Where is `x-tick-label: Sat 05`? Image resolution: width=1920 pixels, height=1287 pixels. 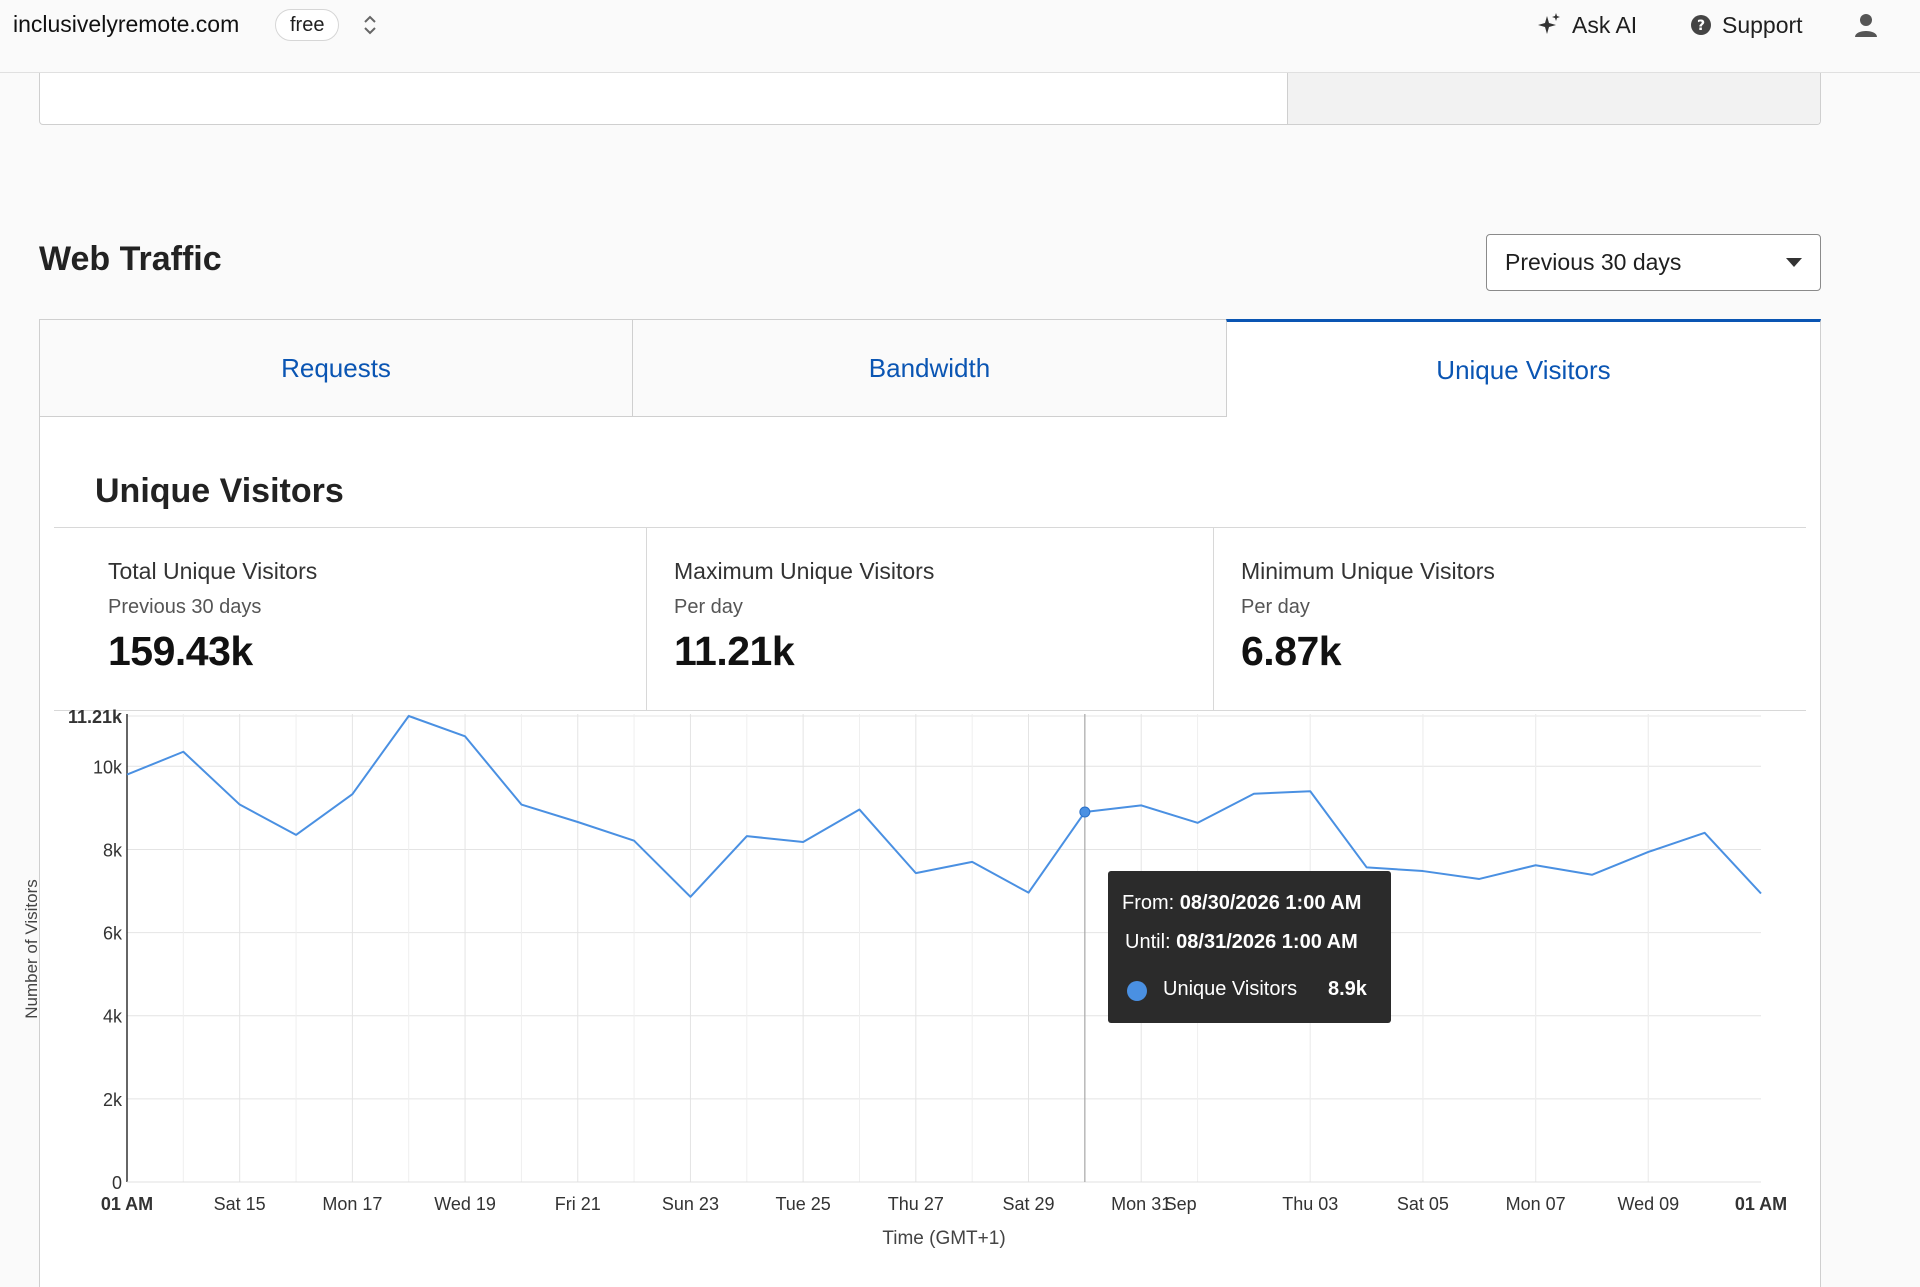
x-tick-label: Sat 05 is located at coordinates (1423, 1204).